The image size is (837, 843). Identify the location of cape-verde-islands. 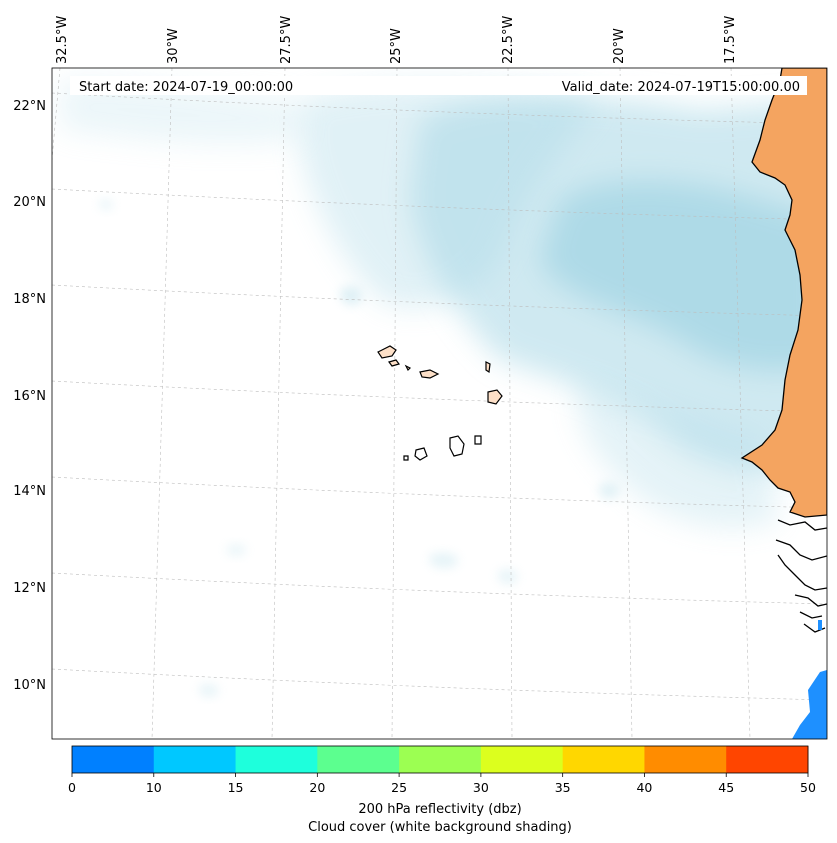
(440, 403).